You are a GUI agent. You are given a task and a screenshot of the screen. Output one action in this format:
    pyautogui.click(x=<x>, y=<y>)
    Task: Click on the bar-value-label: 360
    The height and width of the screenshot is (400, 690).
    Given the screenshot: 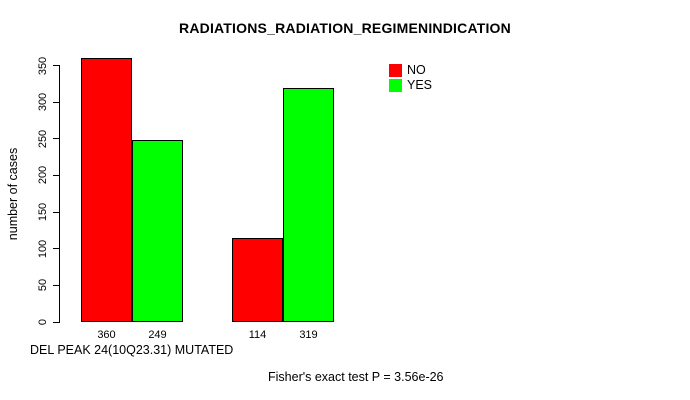 What is the action you would take?
    pyautogui.click(x=106, y=335)
    